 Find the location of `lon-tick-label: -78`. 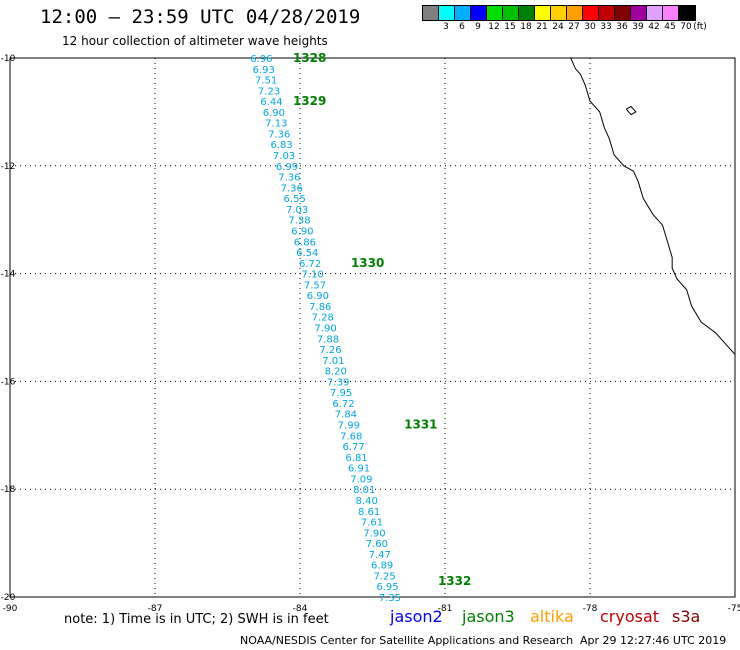

lon-tick-label: -78 is located at coordinates (590, 609).